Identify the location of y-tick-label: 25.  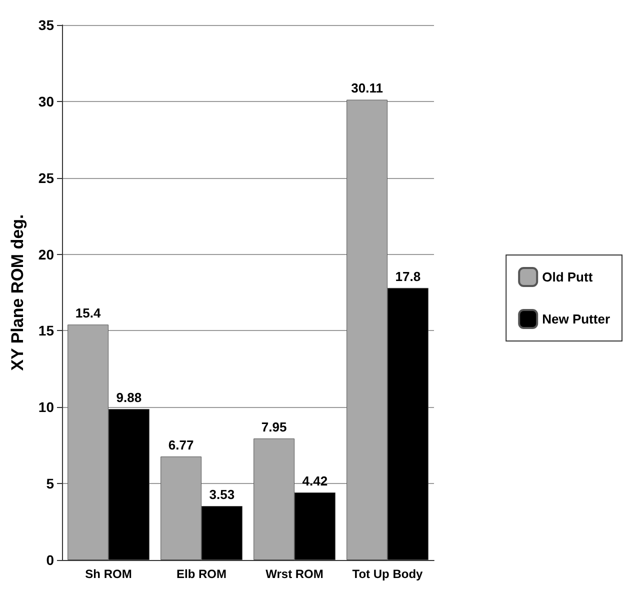
(46, 178).